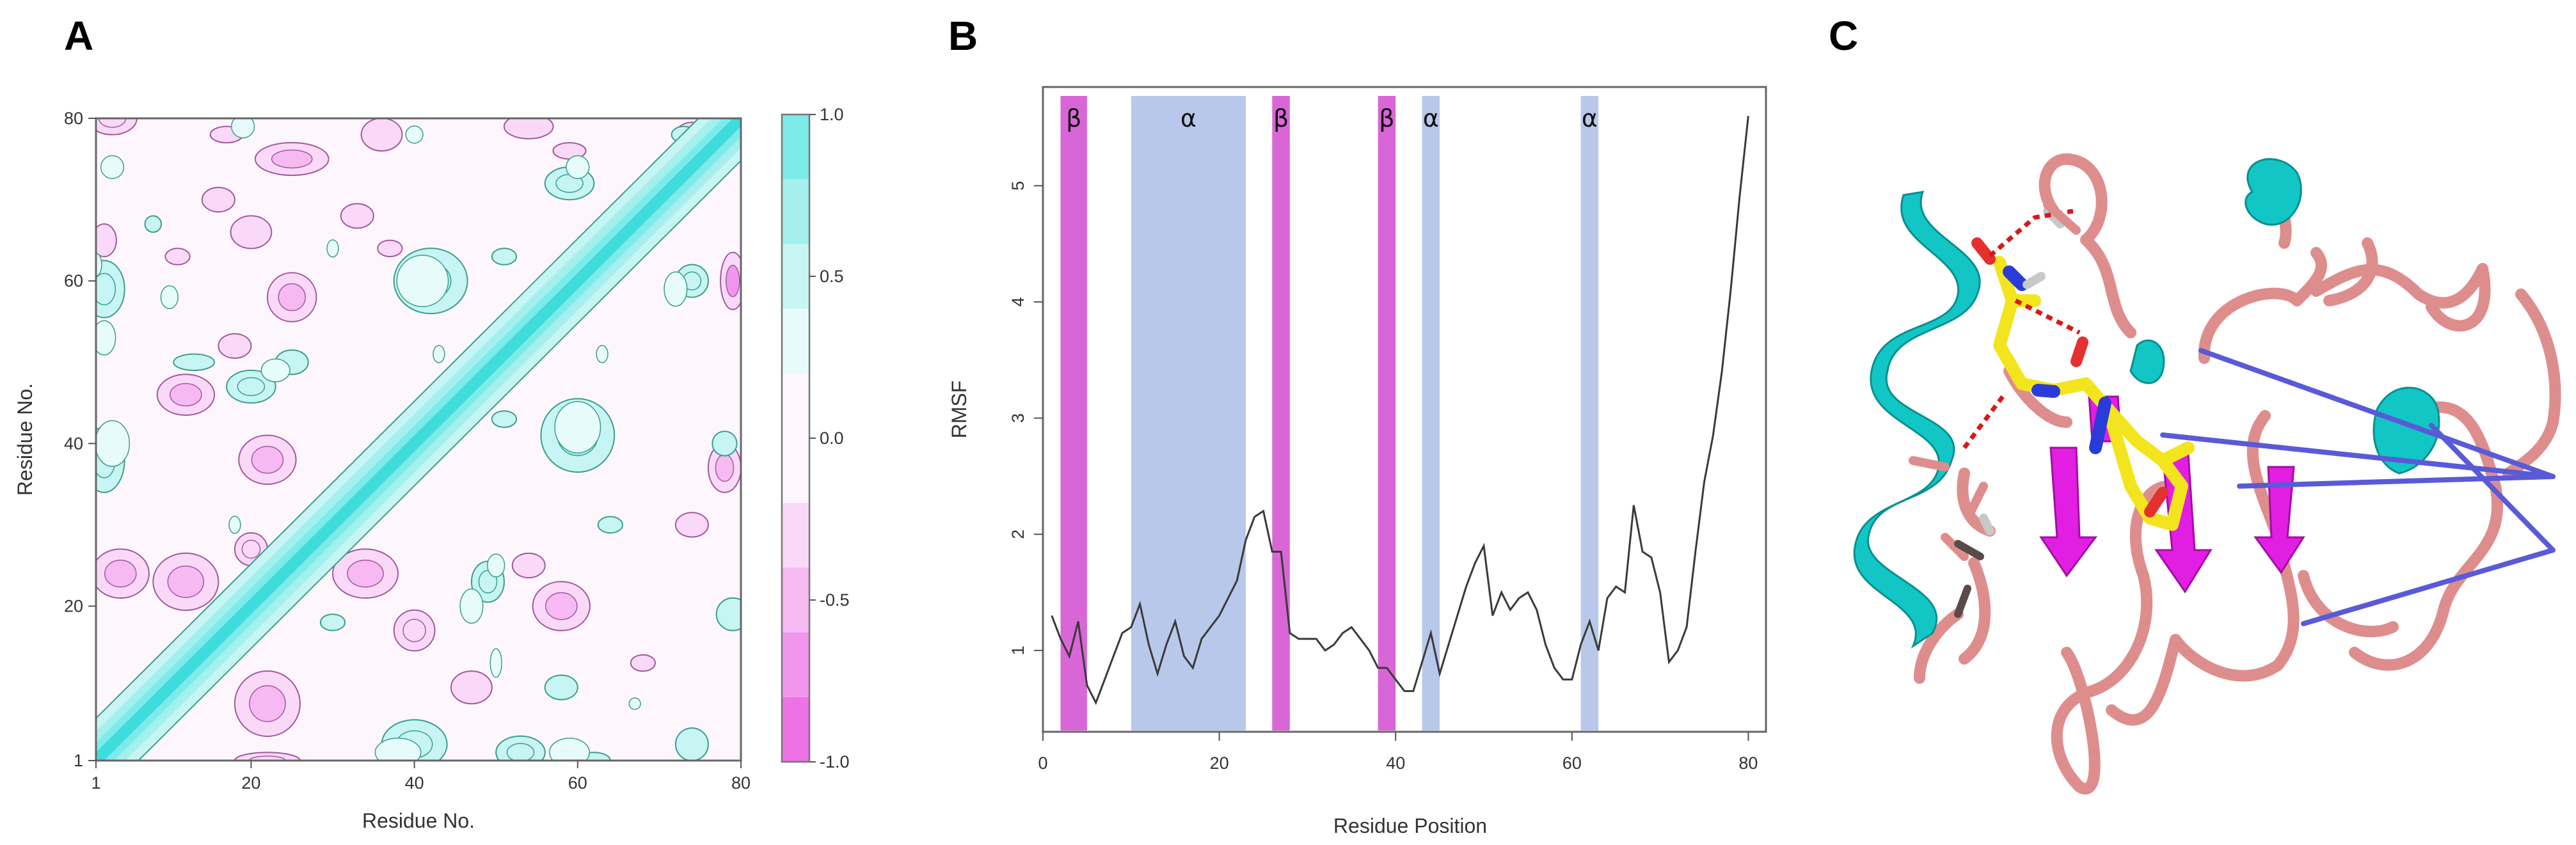 The height and width of the screenshot is (845, 2576). I want to click on ss-band-label-4: α, so click(1431, 118).